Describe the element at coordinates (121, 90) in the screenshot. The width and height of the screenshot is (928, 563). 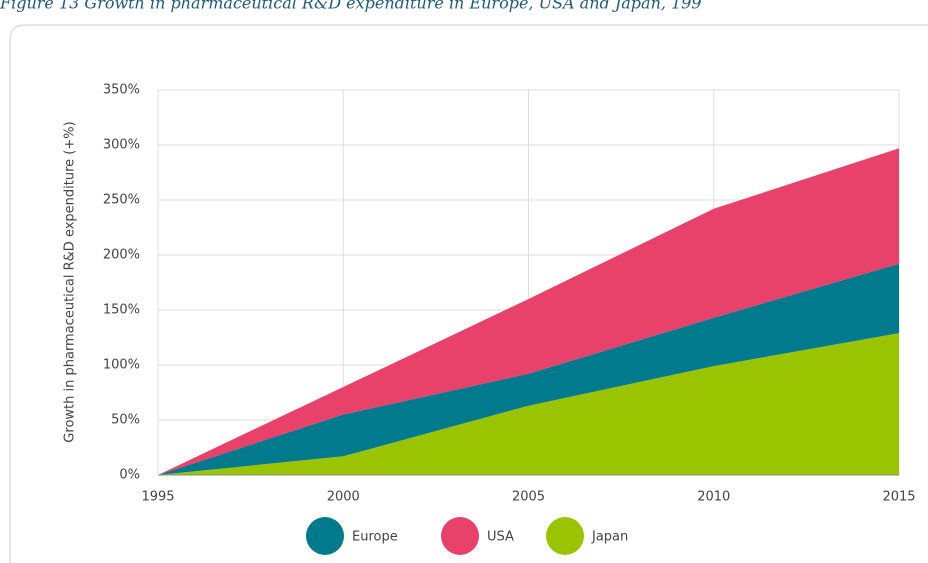
I see `y-tick-label: 350%` at that location.